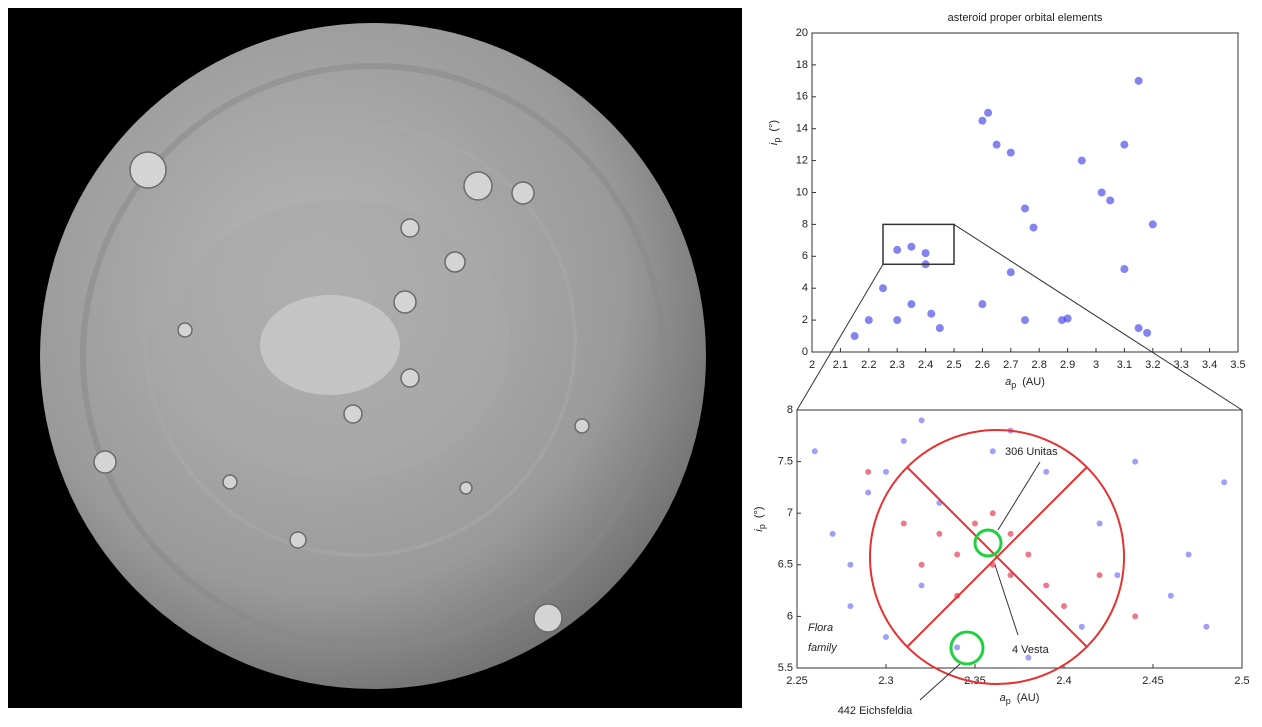 This screenshot has height=727, width=1262. Describe the element at coordinates (868, 365) in the screenshot. I see `x-tick-label: 2.2` at that location.